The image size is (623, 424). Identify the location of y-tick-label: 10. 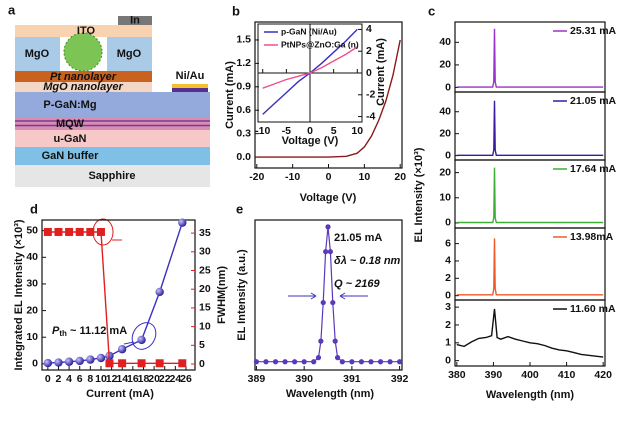
(32, 337).